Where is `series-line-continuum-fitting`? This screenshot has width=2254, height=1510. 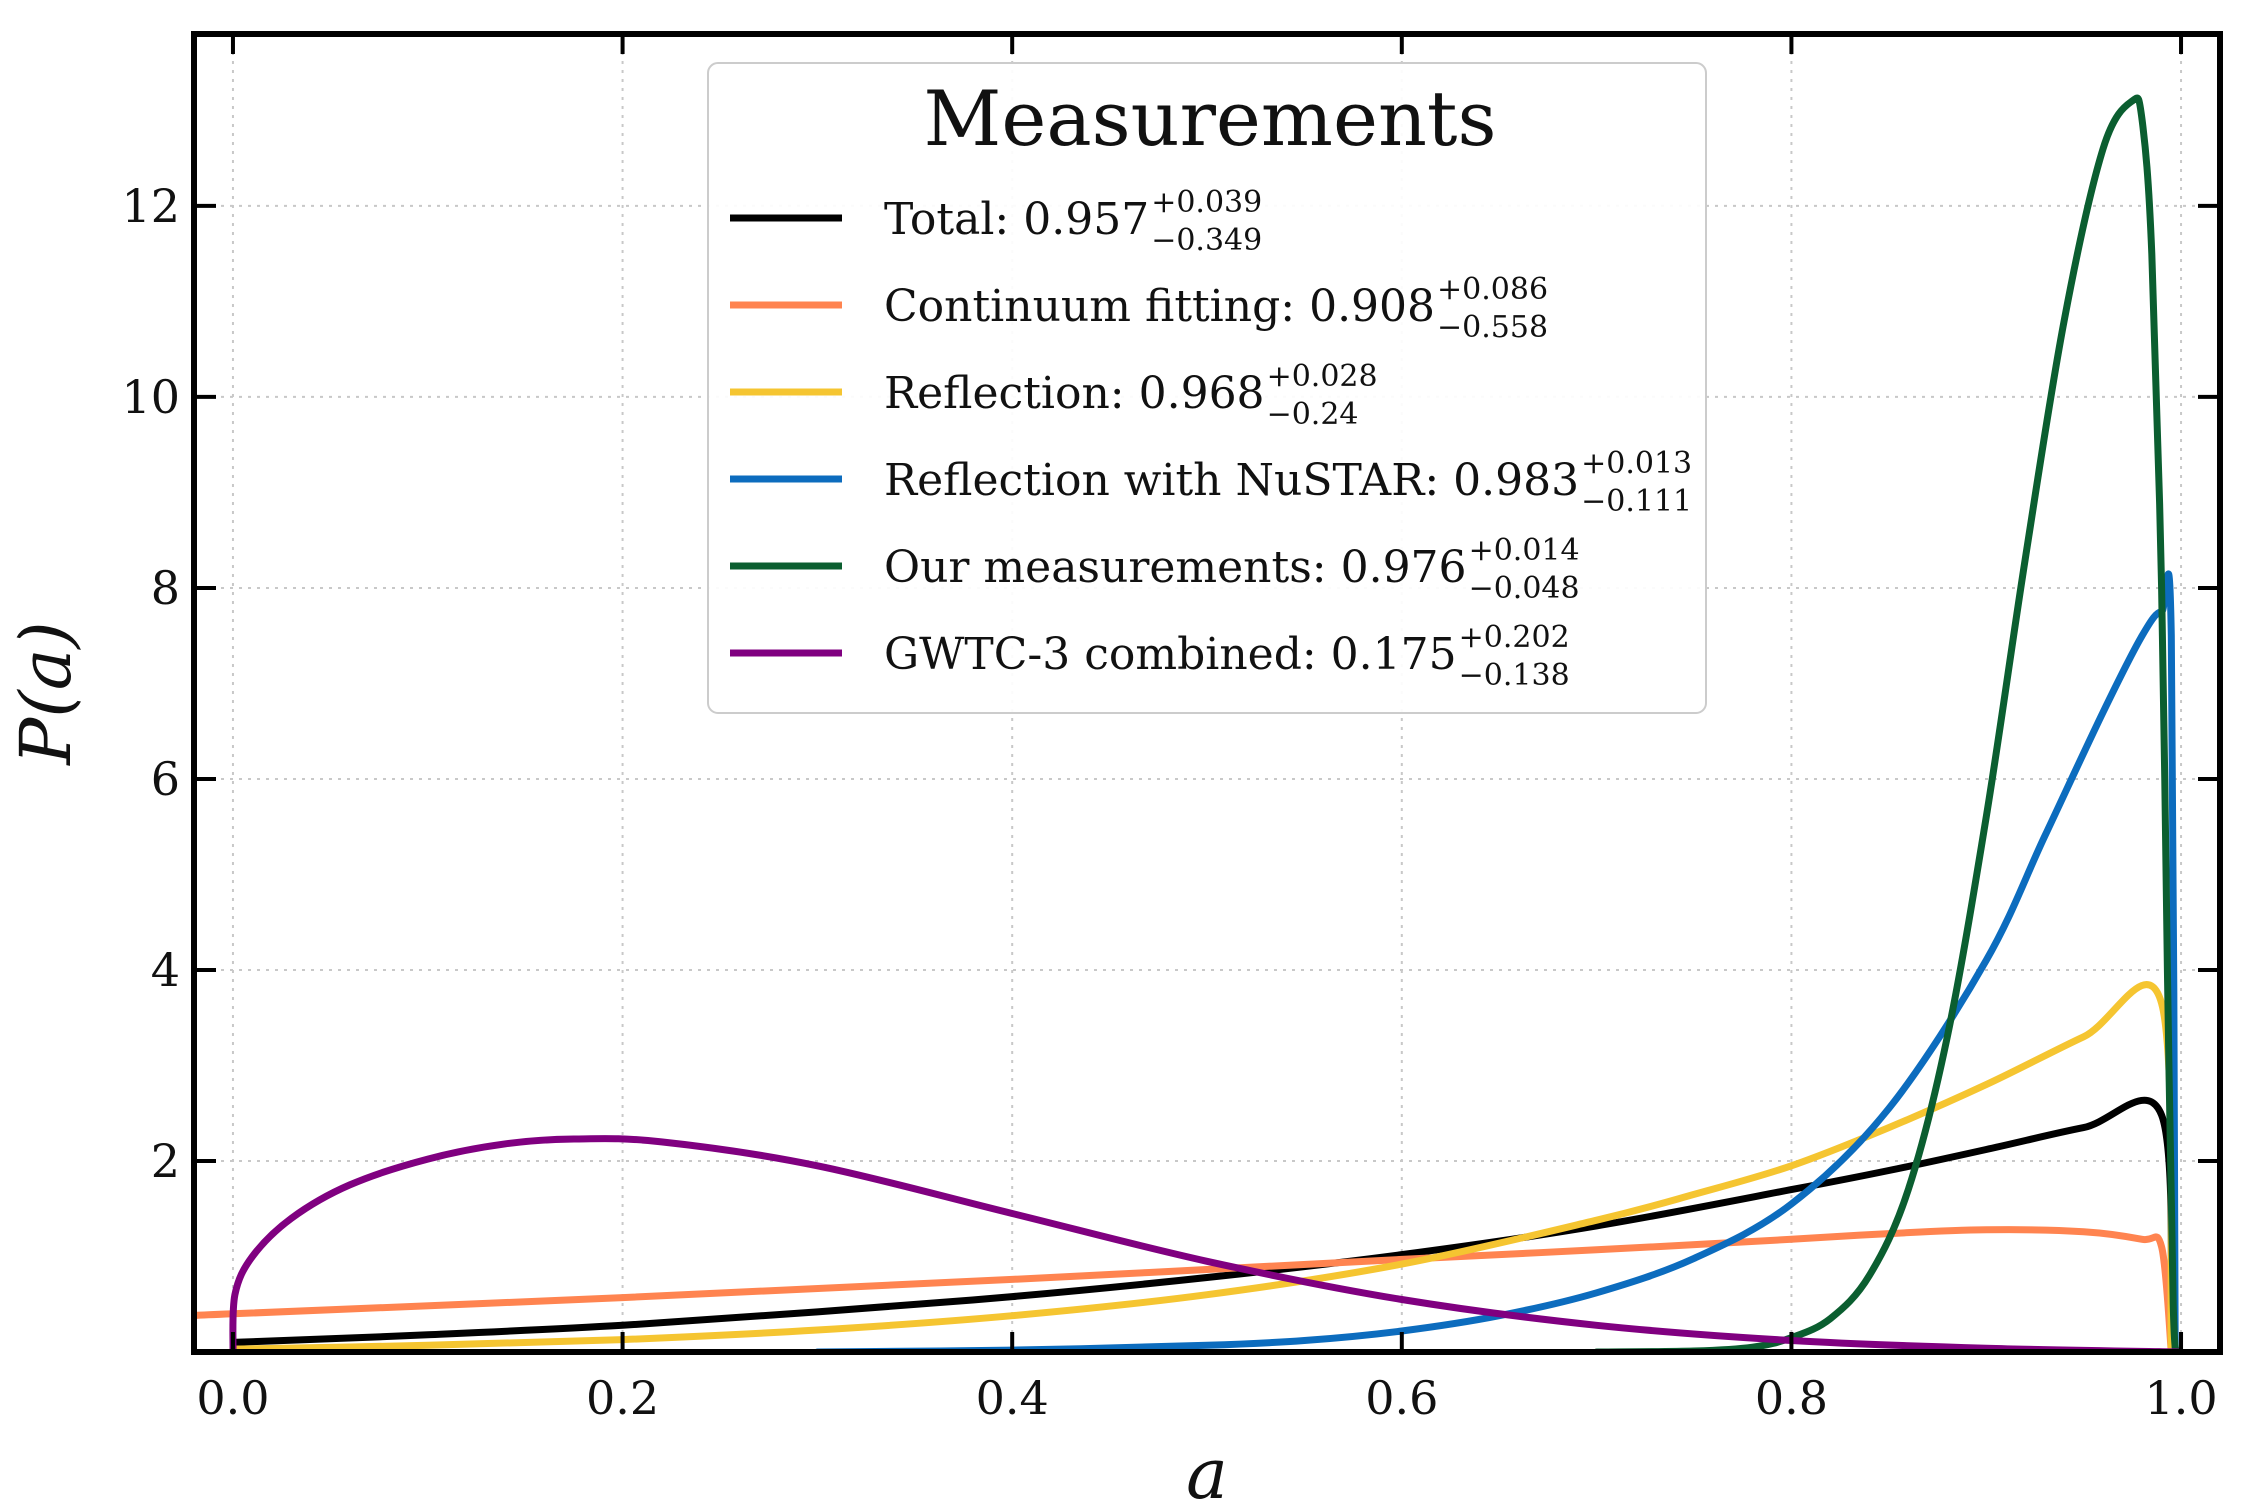
series-line-continuum-fitting is located at coordinates (1184, 1289).